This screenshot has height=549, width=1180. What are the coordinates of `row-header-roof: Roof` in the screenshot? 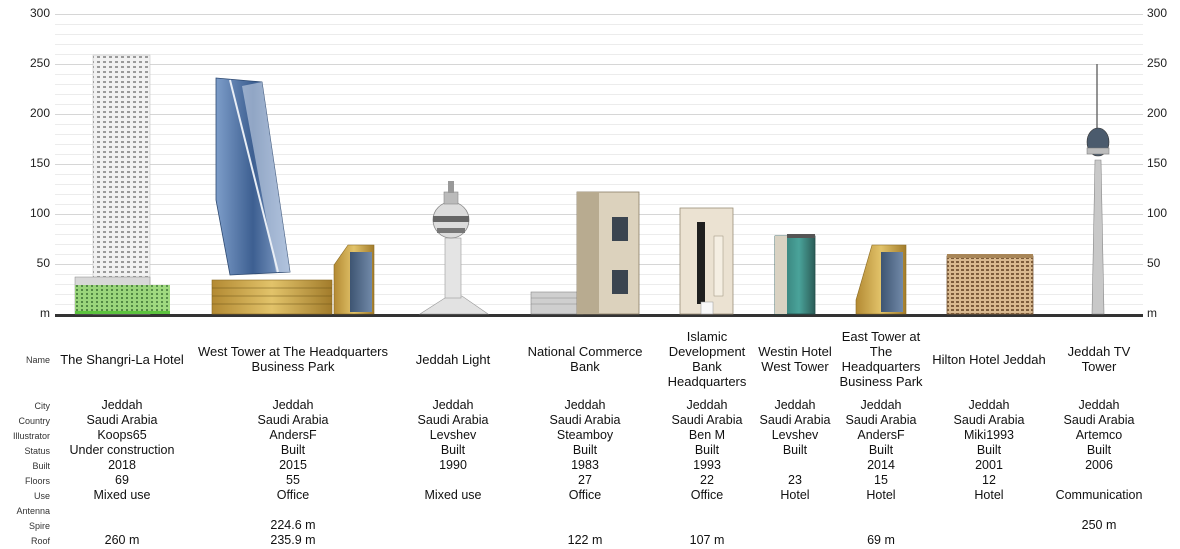 It's located at (40, 541).